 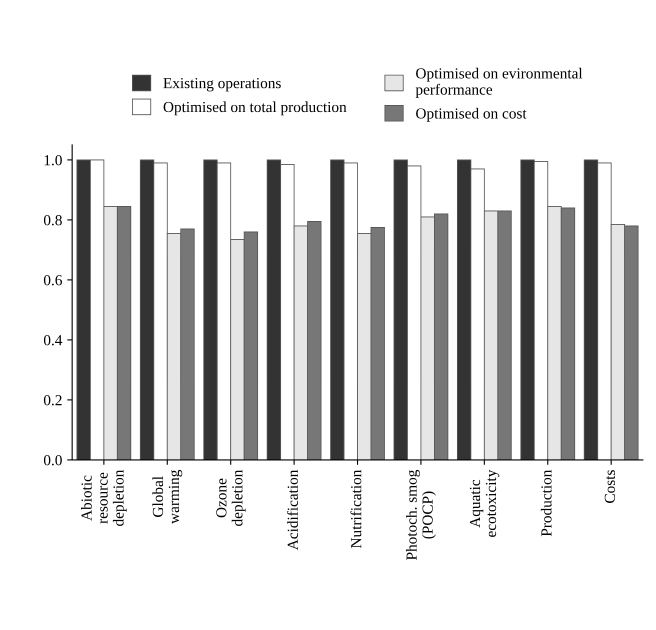 What do you see at coordinates (53, 160) in the screenshot?
I see `y-tick-label: 1.0` at bounding box center [53, 160].